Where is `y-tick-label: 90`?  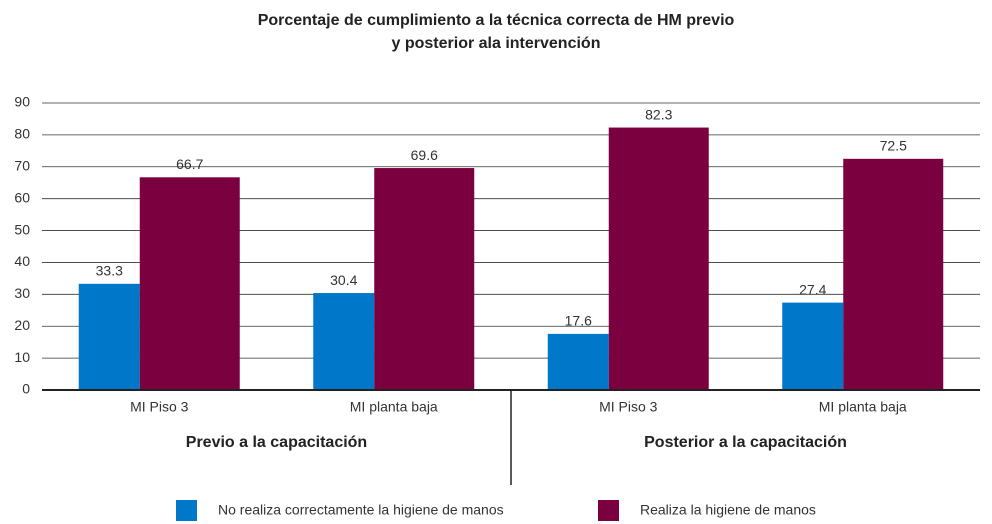
y-tick-label: 90 is located at coordinates (22, 102).